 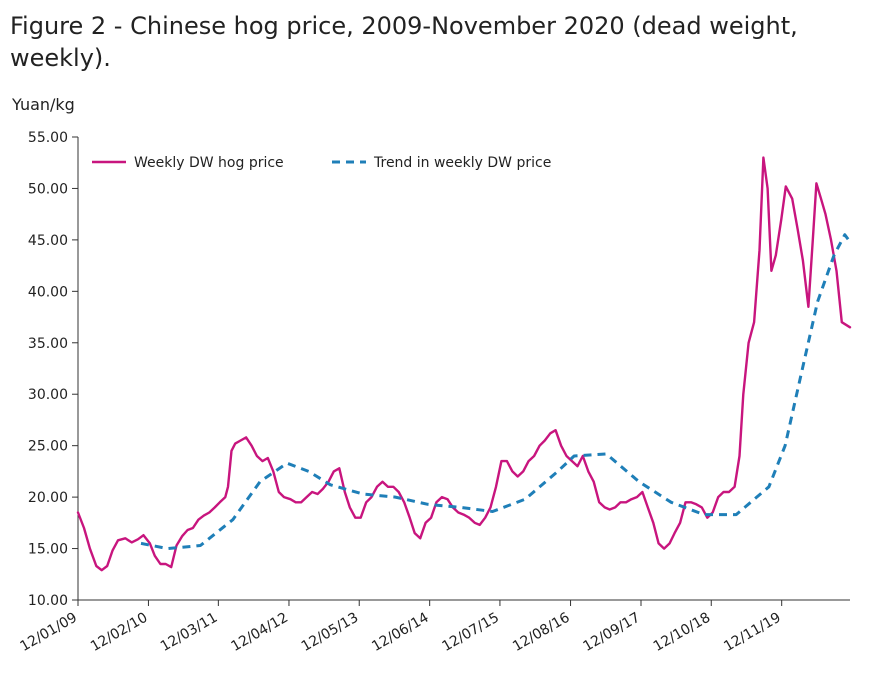 I want to click on legend-label-weekly-price: Weekly DW hog price, so click(x=209, y=163).